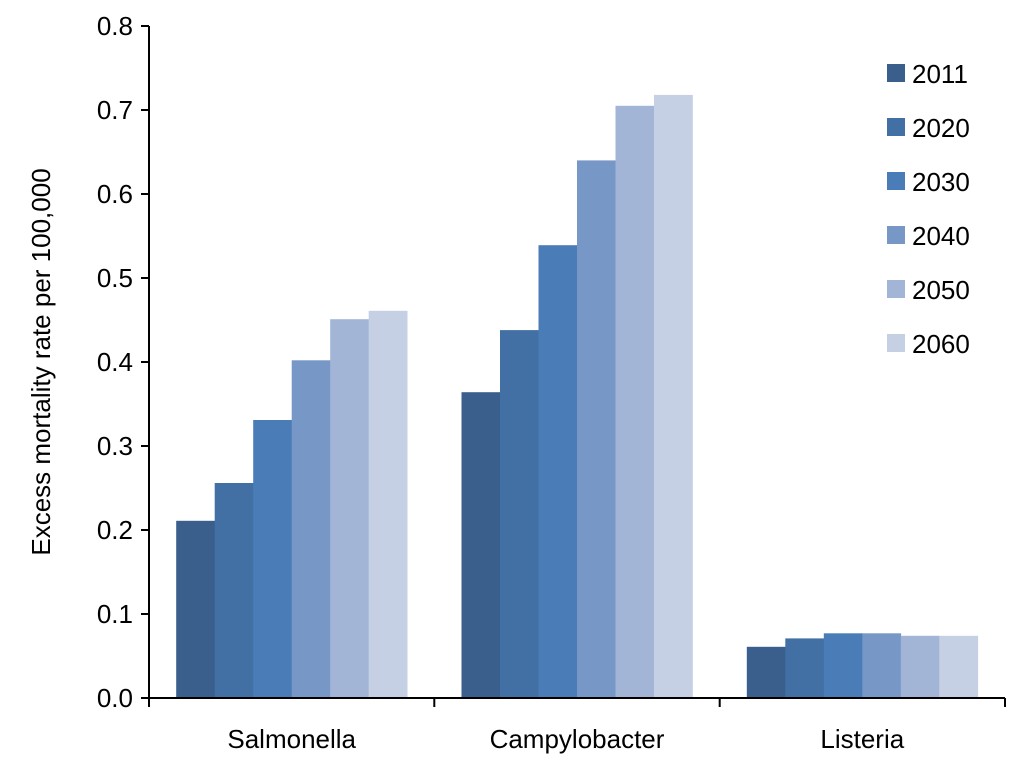  What do you see at coordinates (115, 110) in the screenshot?
I see `y-tick-label: 0.7` at bounding box center [115, 110].